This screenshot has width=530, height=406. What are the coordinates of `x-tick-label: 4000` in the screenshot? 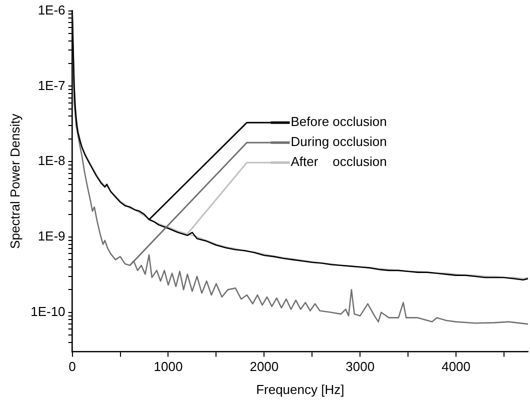 It's located at (456, 366).